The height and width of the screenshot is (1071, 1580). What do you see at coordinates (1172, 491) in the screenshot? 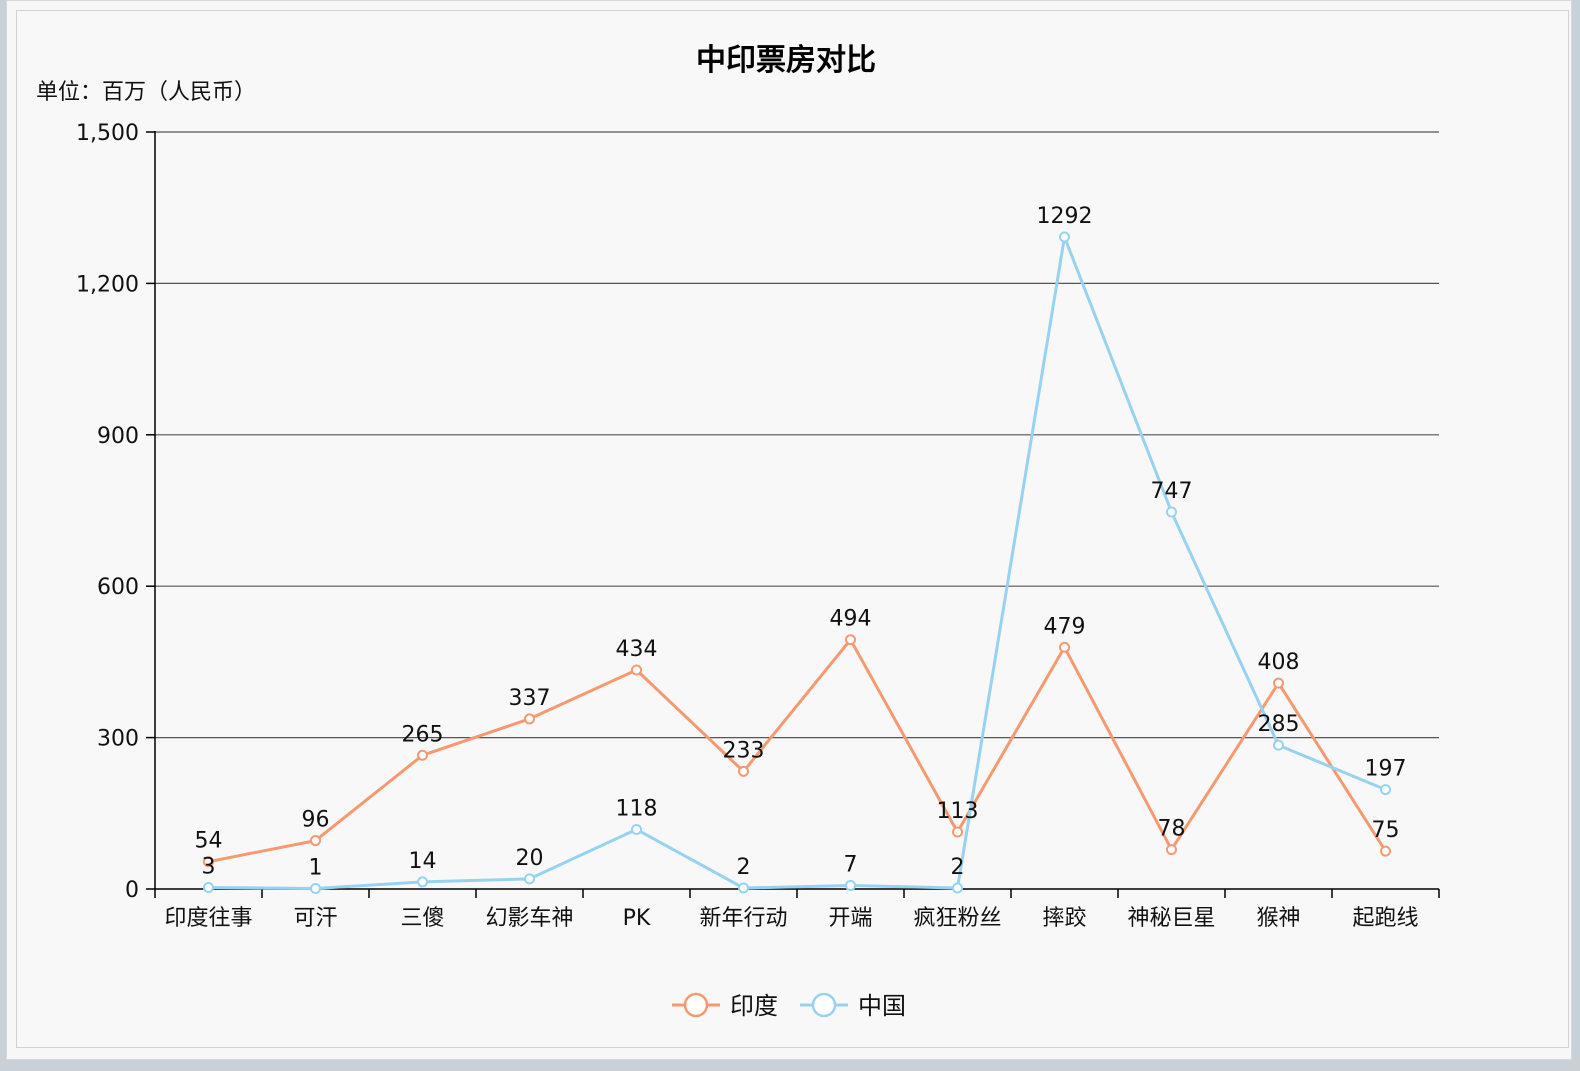
I see `data-label: 747` at bounding box center [1172, 491].